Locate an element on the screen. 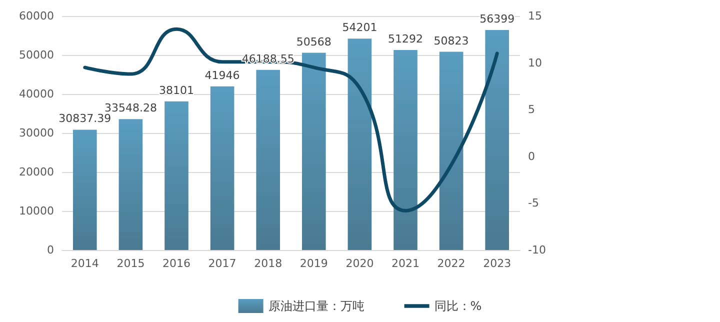 The width and height of the screenshot is (720, 322). y2-tick-label: -10 is located at coordinates (537, 250).